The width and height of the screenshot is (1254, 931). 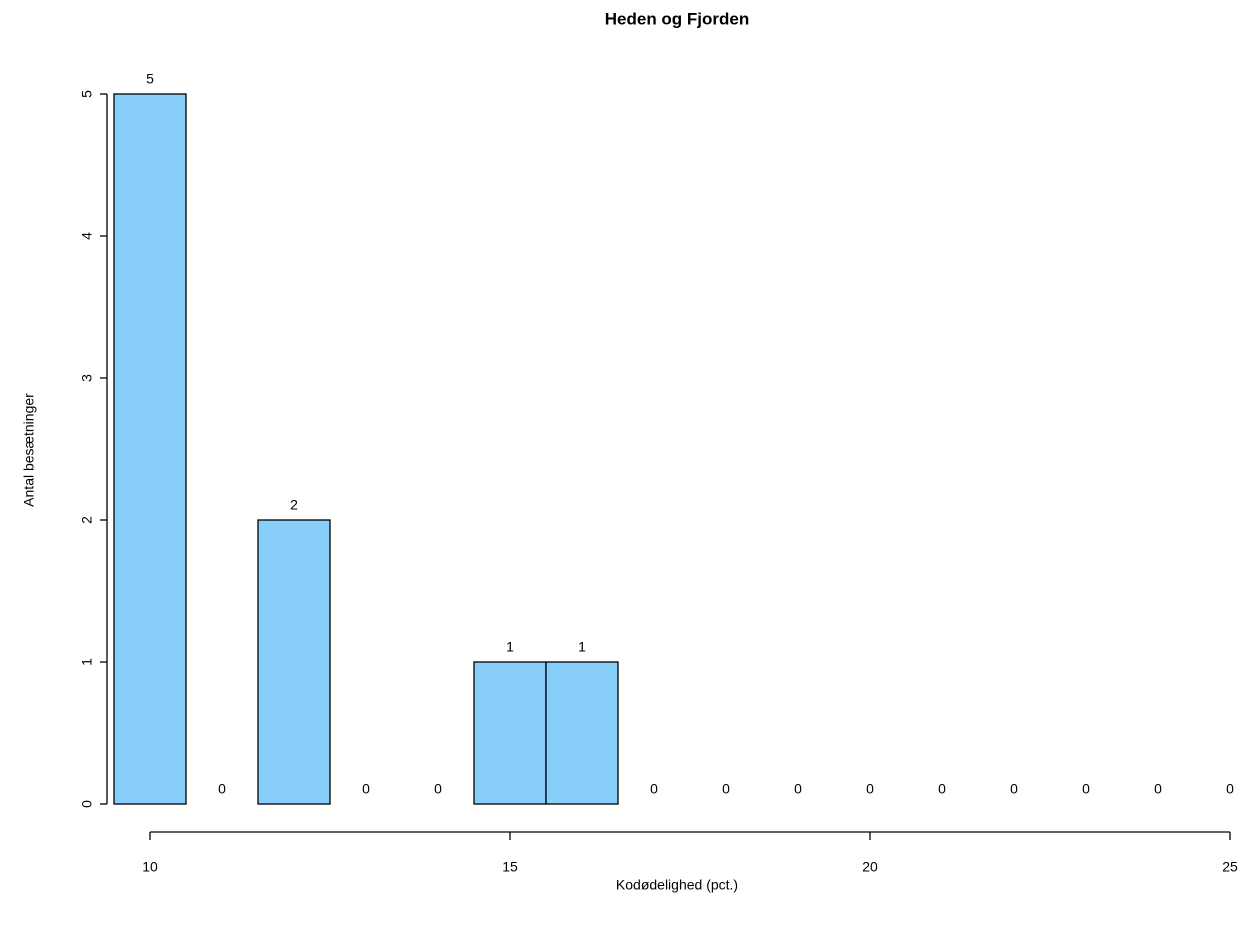 What do you see at coordinates (87, 804) in the screenshot?
I see `y-tick-label: 0` at bounding box center [87, 804].